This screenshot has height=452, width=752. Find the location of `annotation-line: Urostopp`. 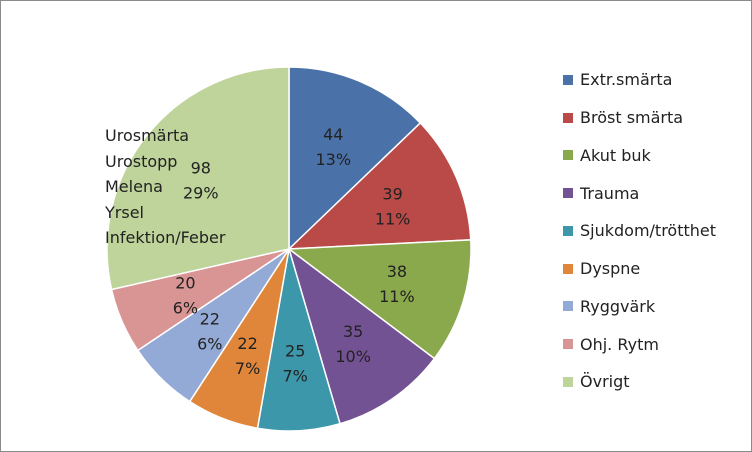

annotation-line: Urostopp is located at coordinates (141, 161).